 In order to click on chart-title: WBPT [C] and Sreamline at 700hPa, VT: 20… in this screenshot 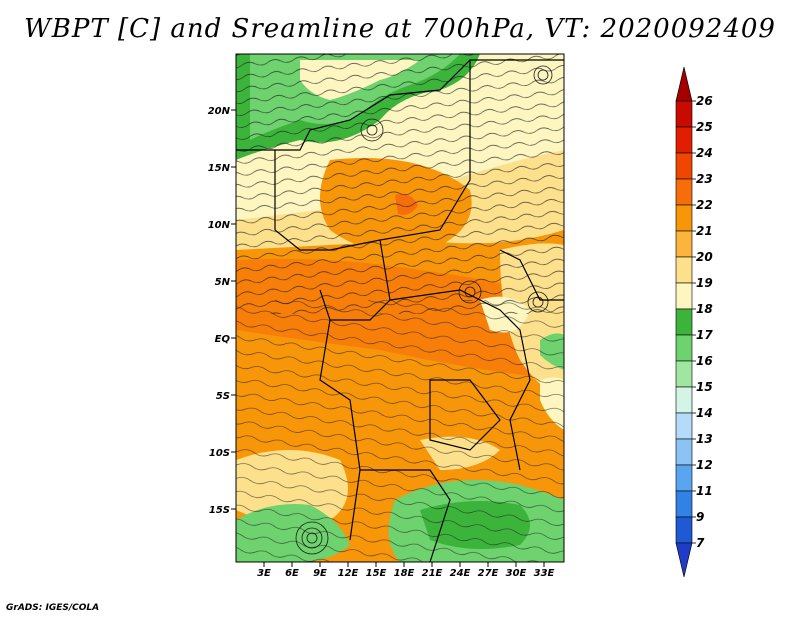, I will do `click(400, 29)`.